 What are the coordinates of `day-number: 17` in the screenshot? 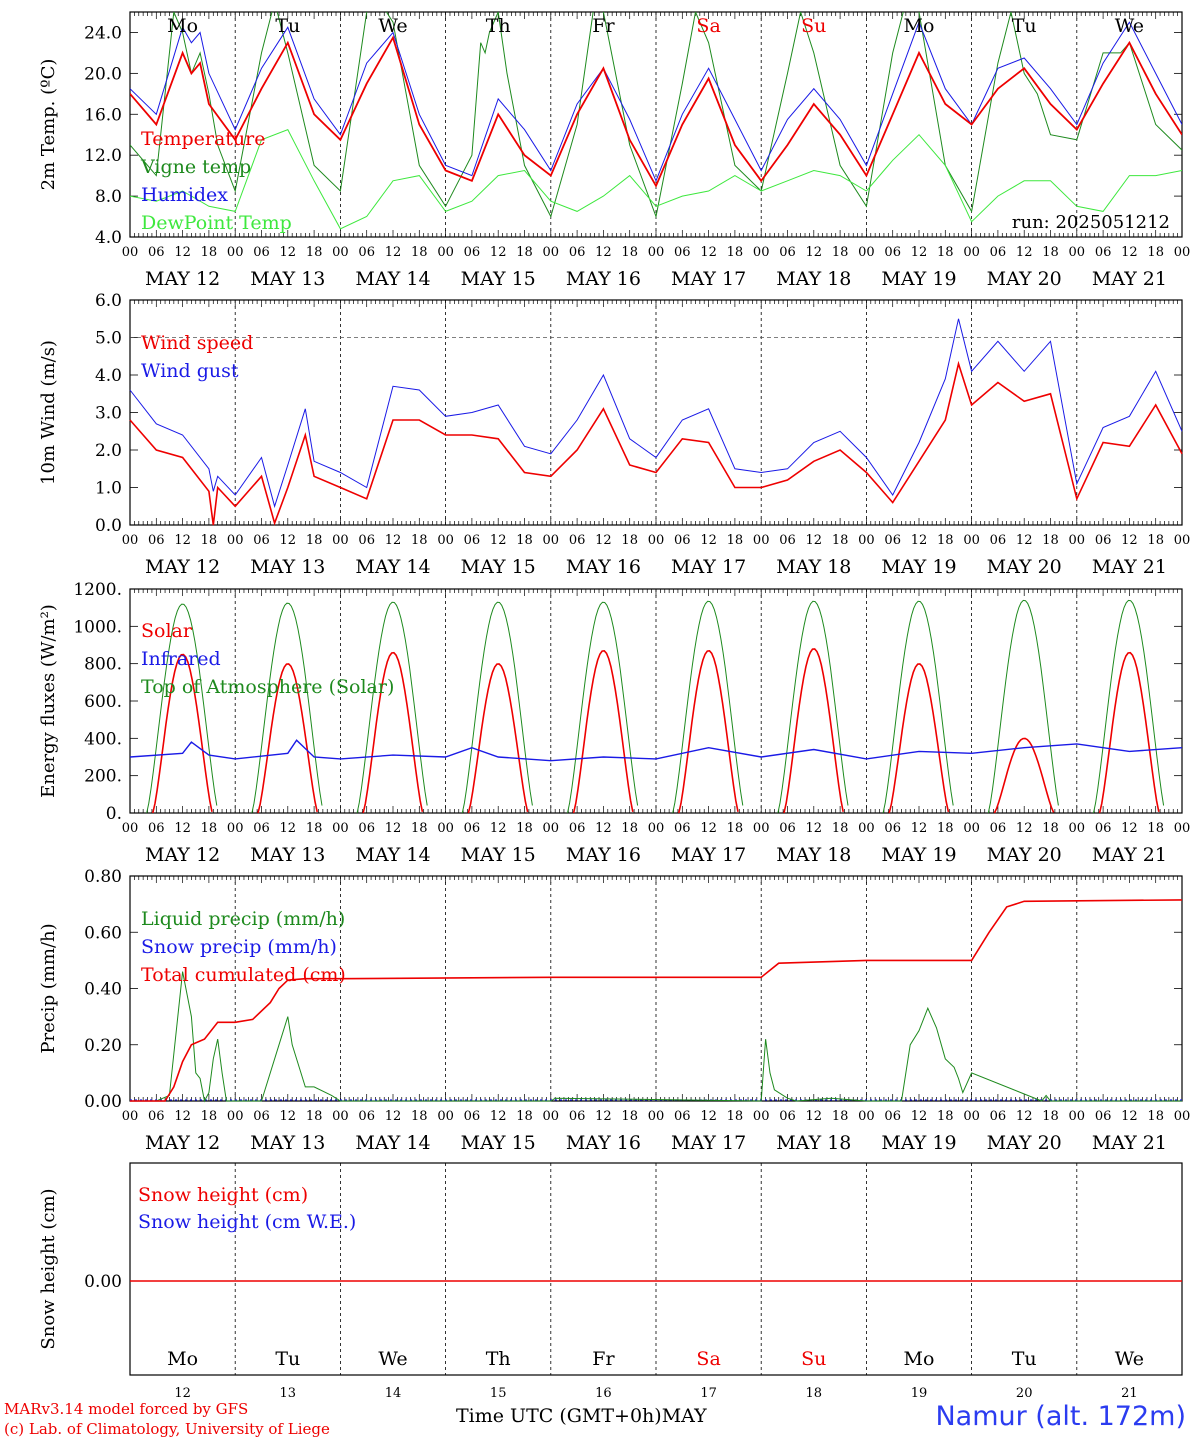 It's located at (708, 1393).